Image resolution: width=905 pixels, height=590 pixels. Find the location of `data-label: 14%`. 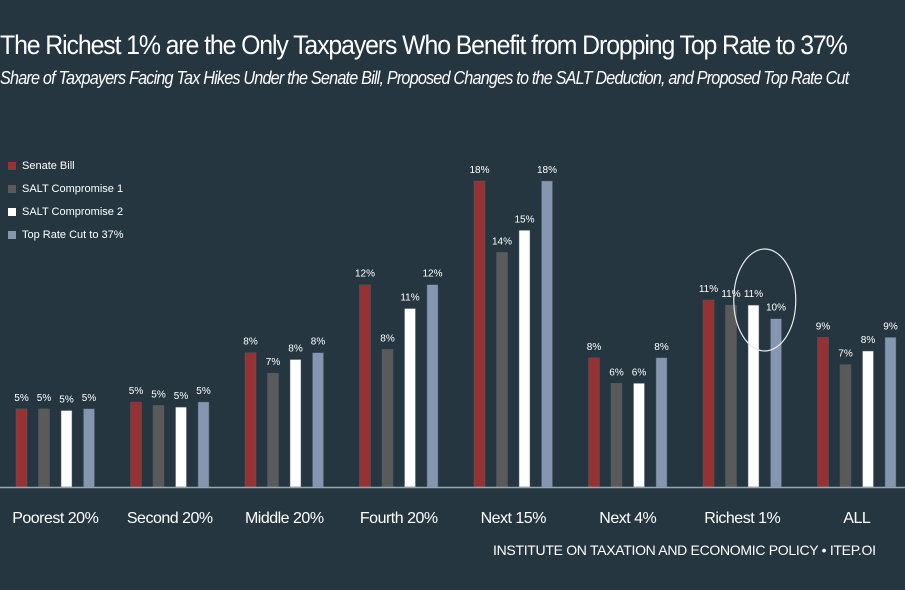

data-label: 14% is located at coordinates (502, 241).